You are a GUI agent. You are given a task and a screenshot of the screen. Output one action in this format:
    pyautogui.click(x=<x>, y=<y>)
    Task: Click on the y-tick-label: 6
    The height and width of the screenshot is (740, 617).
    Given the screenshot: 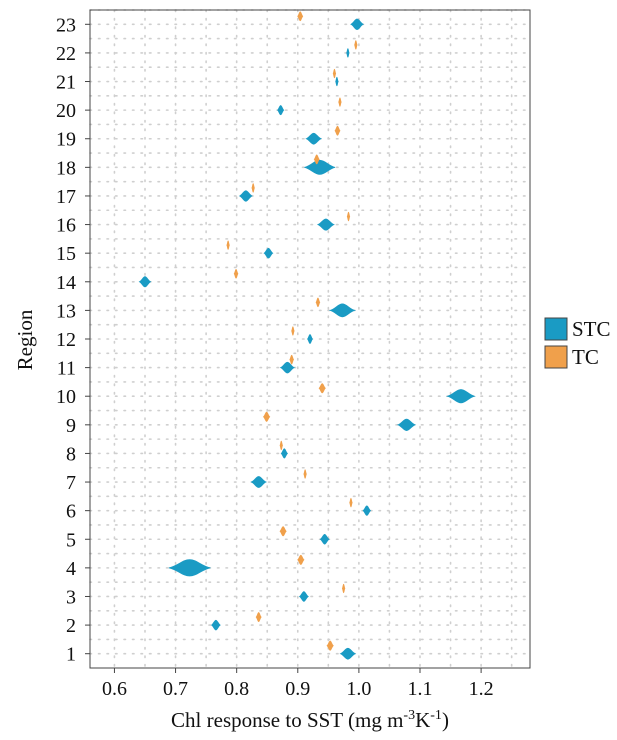 What is the action you would take?
    pyautogui.click(x=71, y=512)
    